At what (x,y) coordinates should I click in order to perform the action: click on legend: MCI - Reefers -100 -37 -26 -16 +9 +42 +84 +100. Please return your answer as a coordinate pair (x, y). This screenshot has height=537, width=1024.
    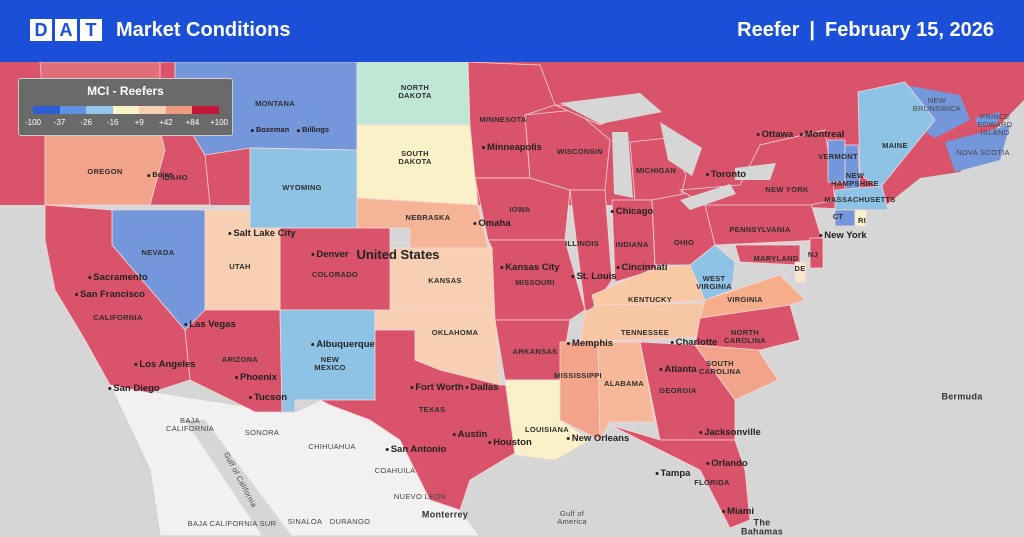
    Looking at the image, I should click on (125, 107).